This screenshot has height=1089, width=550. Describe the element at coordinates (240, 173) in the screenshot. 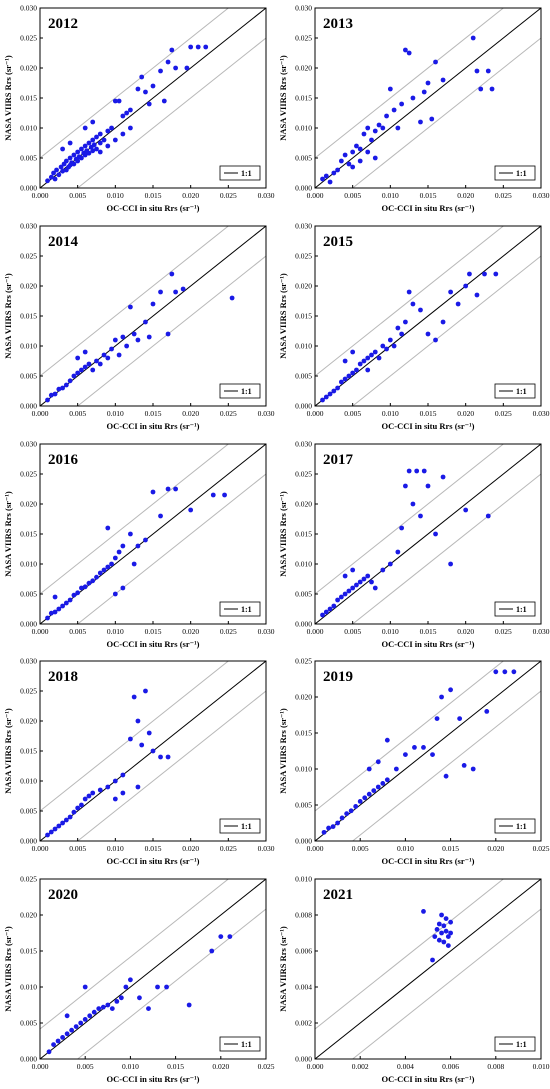

I see `legend-box` at that location.